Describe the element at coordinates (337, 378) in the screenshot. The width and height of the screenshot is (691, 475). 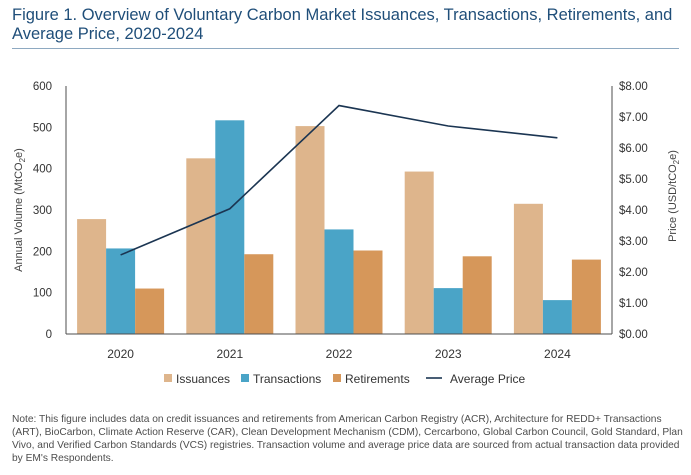
I see `legend-swatch-retirements` at that location.